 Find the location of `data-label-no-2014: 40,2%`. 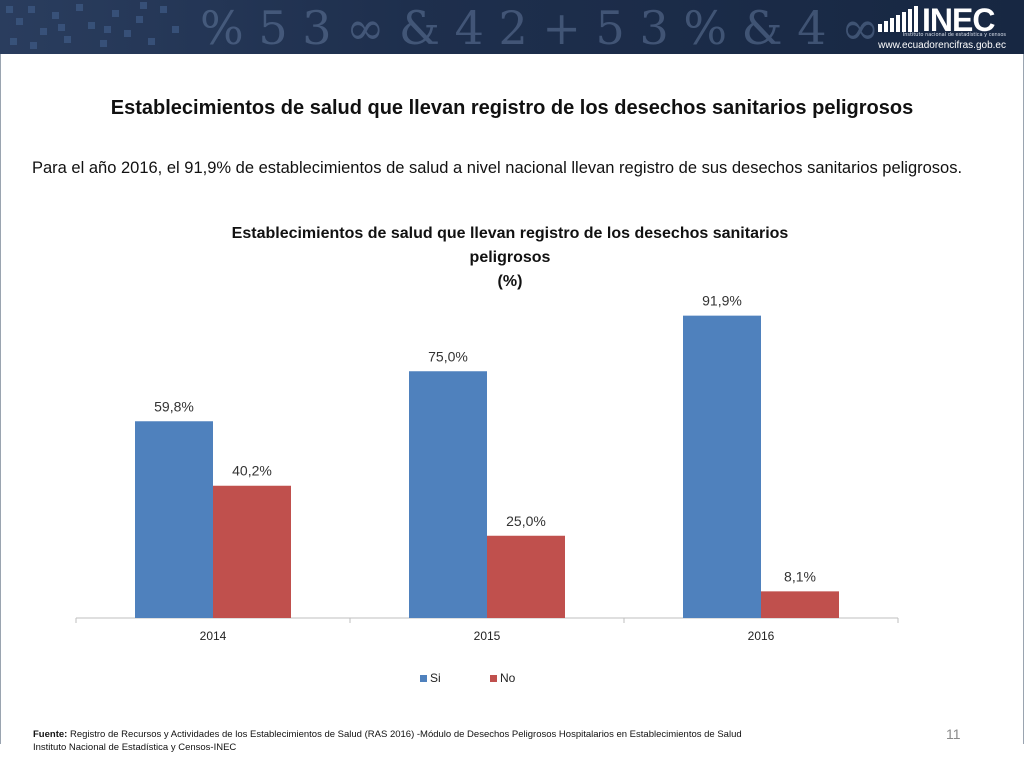

data-label-no-2014: 40,2% is located at coordinates (252, 471).